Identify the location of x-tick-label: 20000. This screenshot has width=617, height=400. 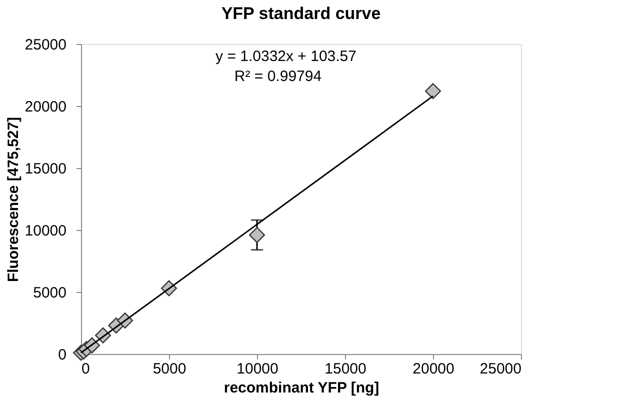
(433, 369).